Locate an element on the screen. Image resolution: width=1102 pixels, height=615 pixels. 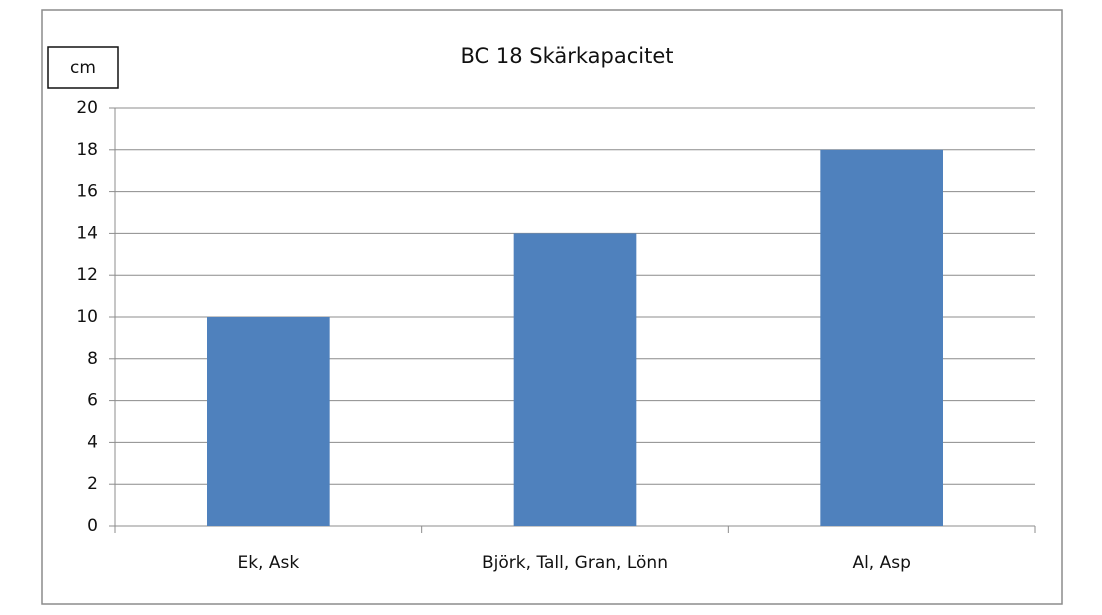
y-tick-label: 8 is located at coordinates (92, 359).